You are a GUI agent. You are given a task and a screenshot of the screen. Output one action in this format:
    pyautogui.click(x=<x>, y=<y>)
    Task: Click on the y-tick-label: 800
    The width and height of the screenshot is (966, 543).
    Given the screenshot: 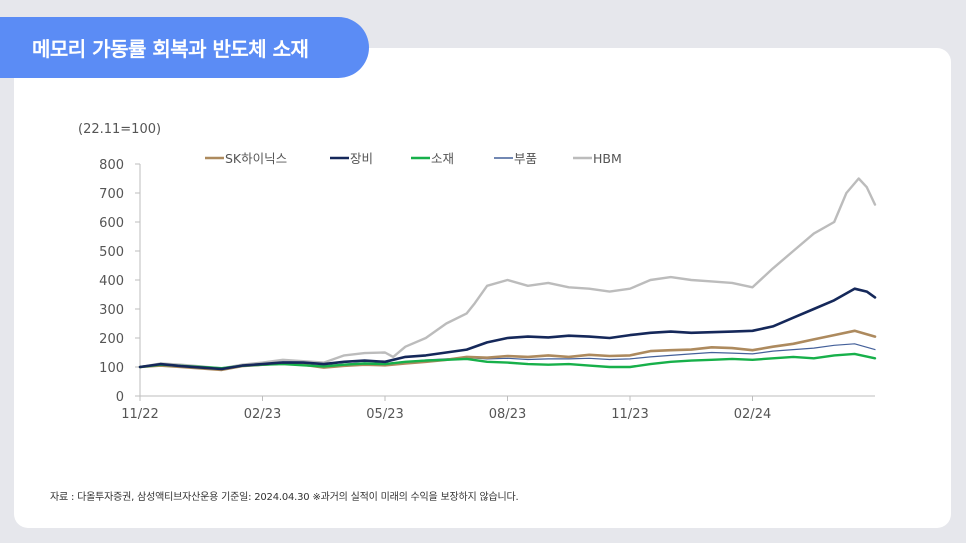 What is the action you would take?
    pyautogui.click(x=111, y=165)
    